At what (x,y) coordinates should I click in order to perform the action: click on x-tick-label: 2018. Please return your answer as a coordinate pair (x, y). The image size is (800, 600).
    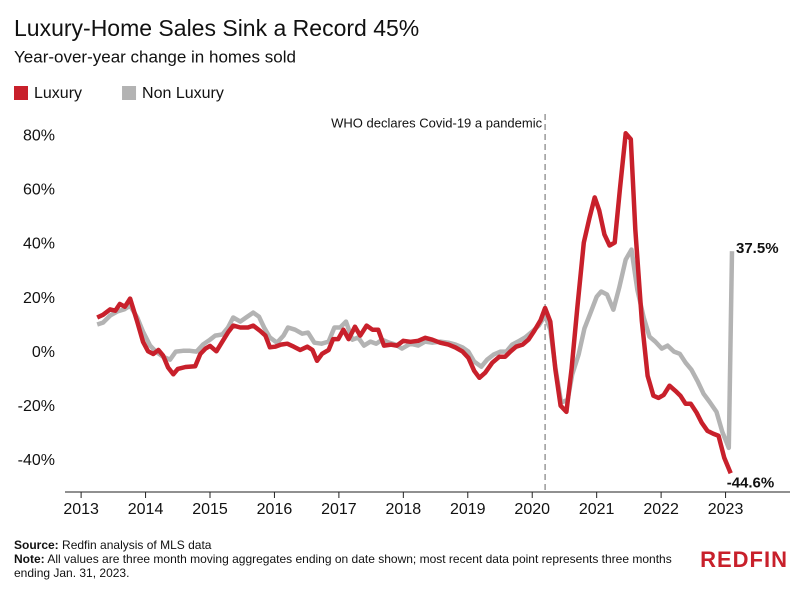
    Looking at the image, I should click on (404, 509).